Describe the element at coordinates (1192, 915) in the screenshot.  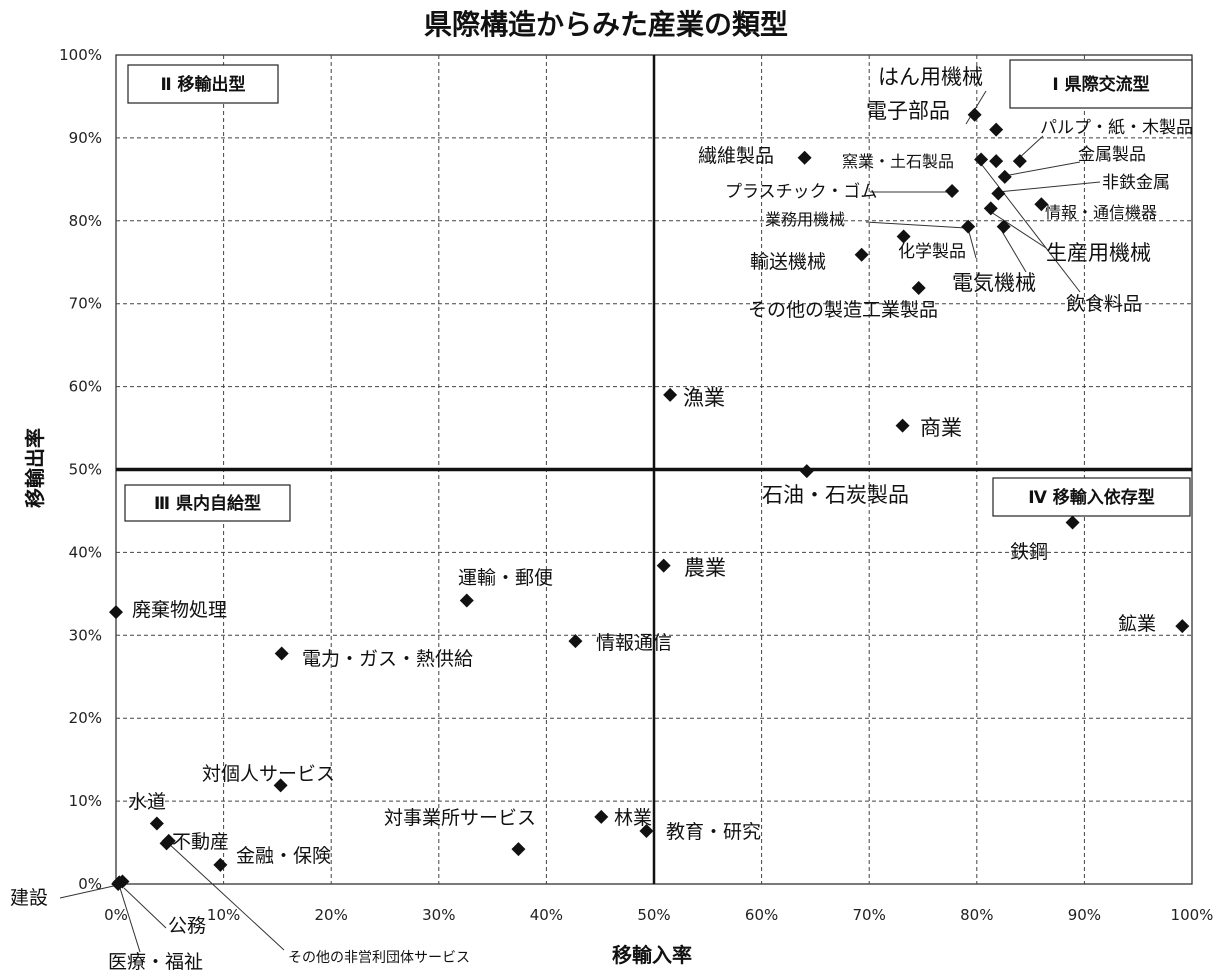
I see `x-tick-label: 100%` at that location.